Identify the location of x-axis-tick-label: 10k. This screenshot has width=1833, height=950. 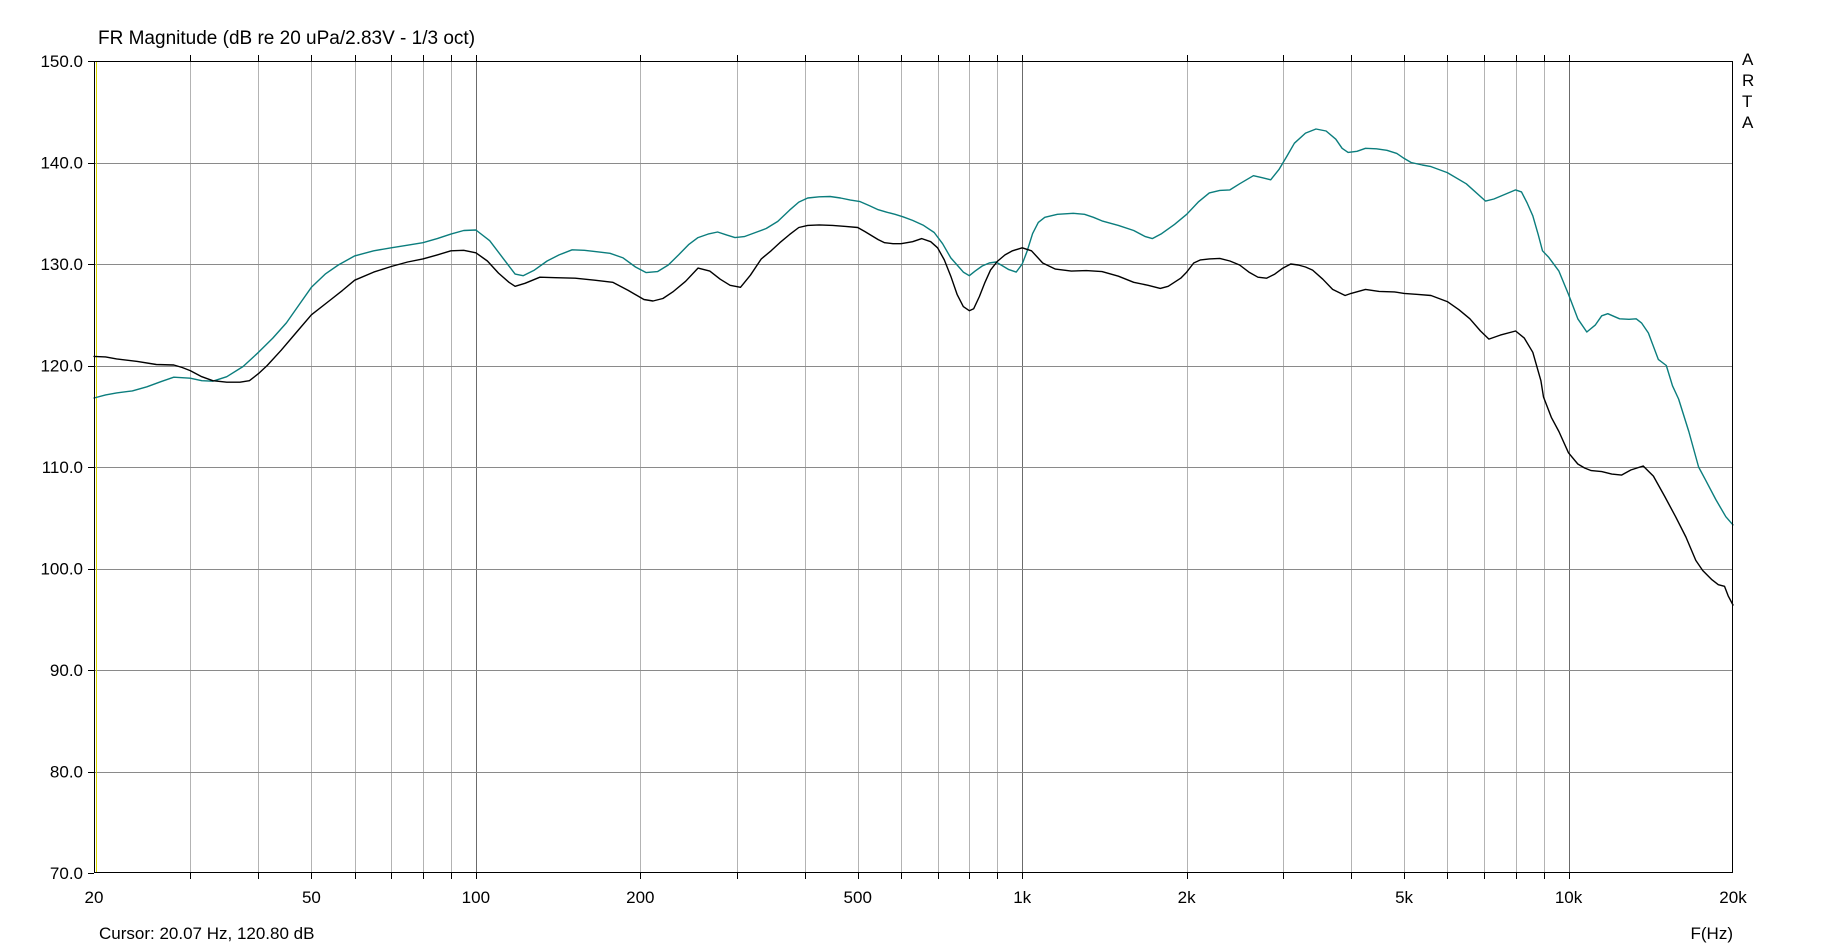
(1569, 897).